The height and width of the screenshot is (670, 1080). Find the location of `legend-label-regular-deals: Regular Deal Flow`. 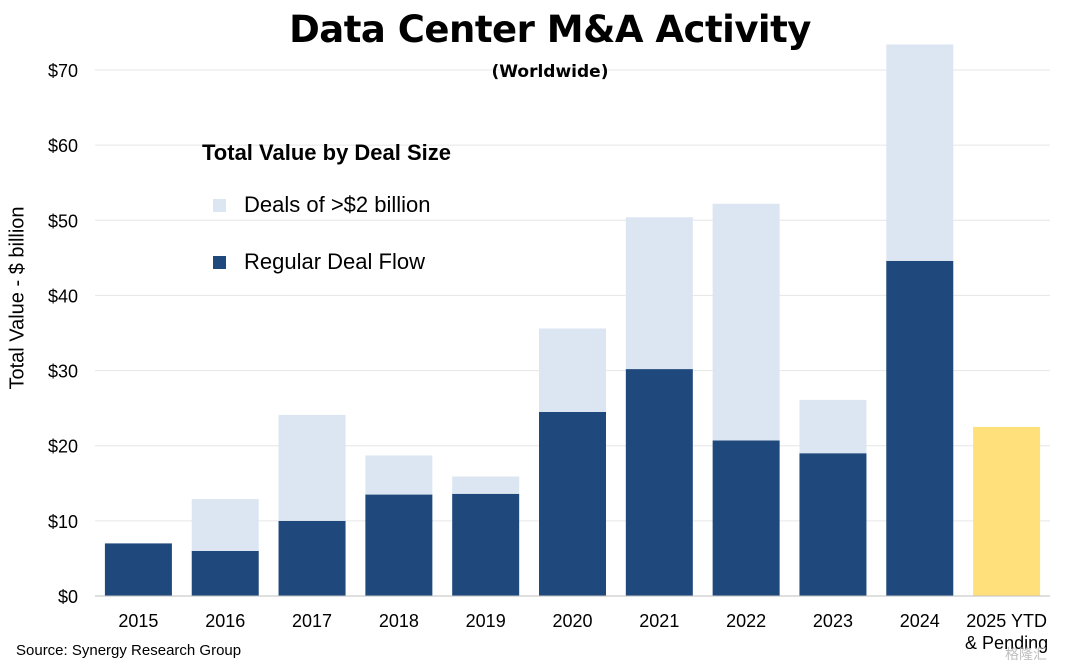

legend-label-regular-deals: Regular Deal Flow is located at coordinates (334, 261).